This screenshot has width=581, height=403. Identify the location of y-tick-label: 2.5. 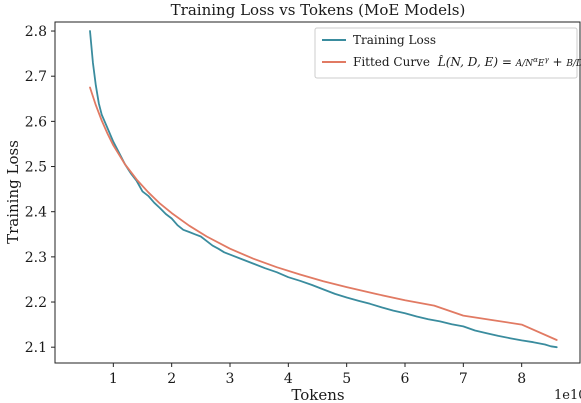
(36, 168).